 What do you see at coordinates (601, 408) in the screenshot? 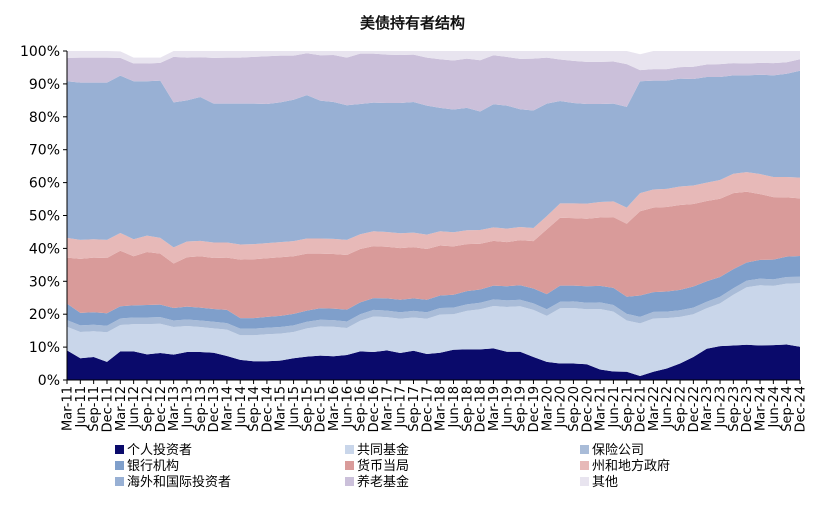
I see `x-tick-label: Mar-21` at bounding box center [601, 408].